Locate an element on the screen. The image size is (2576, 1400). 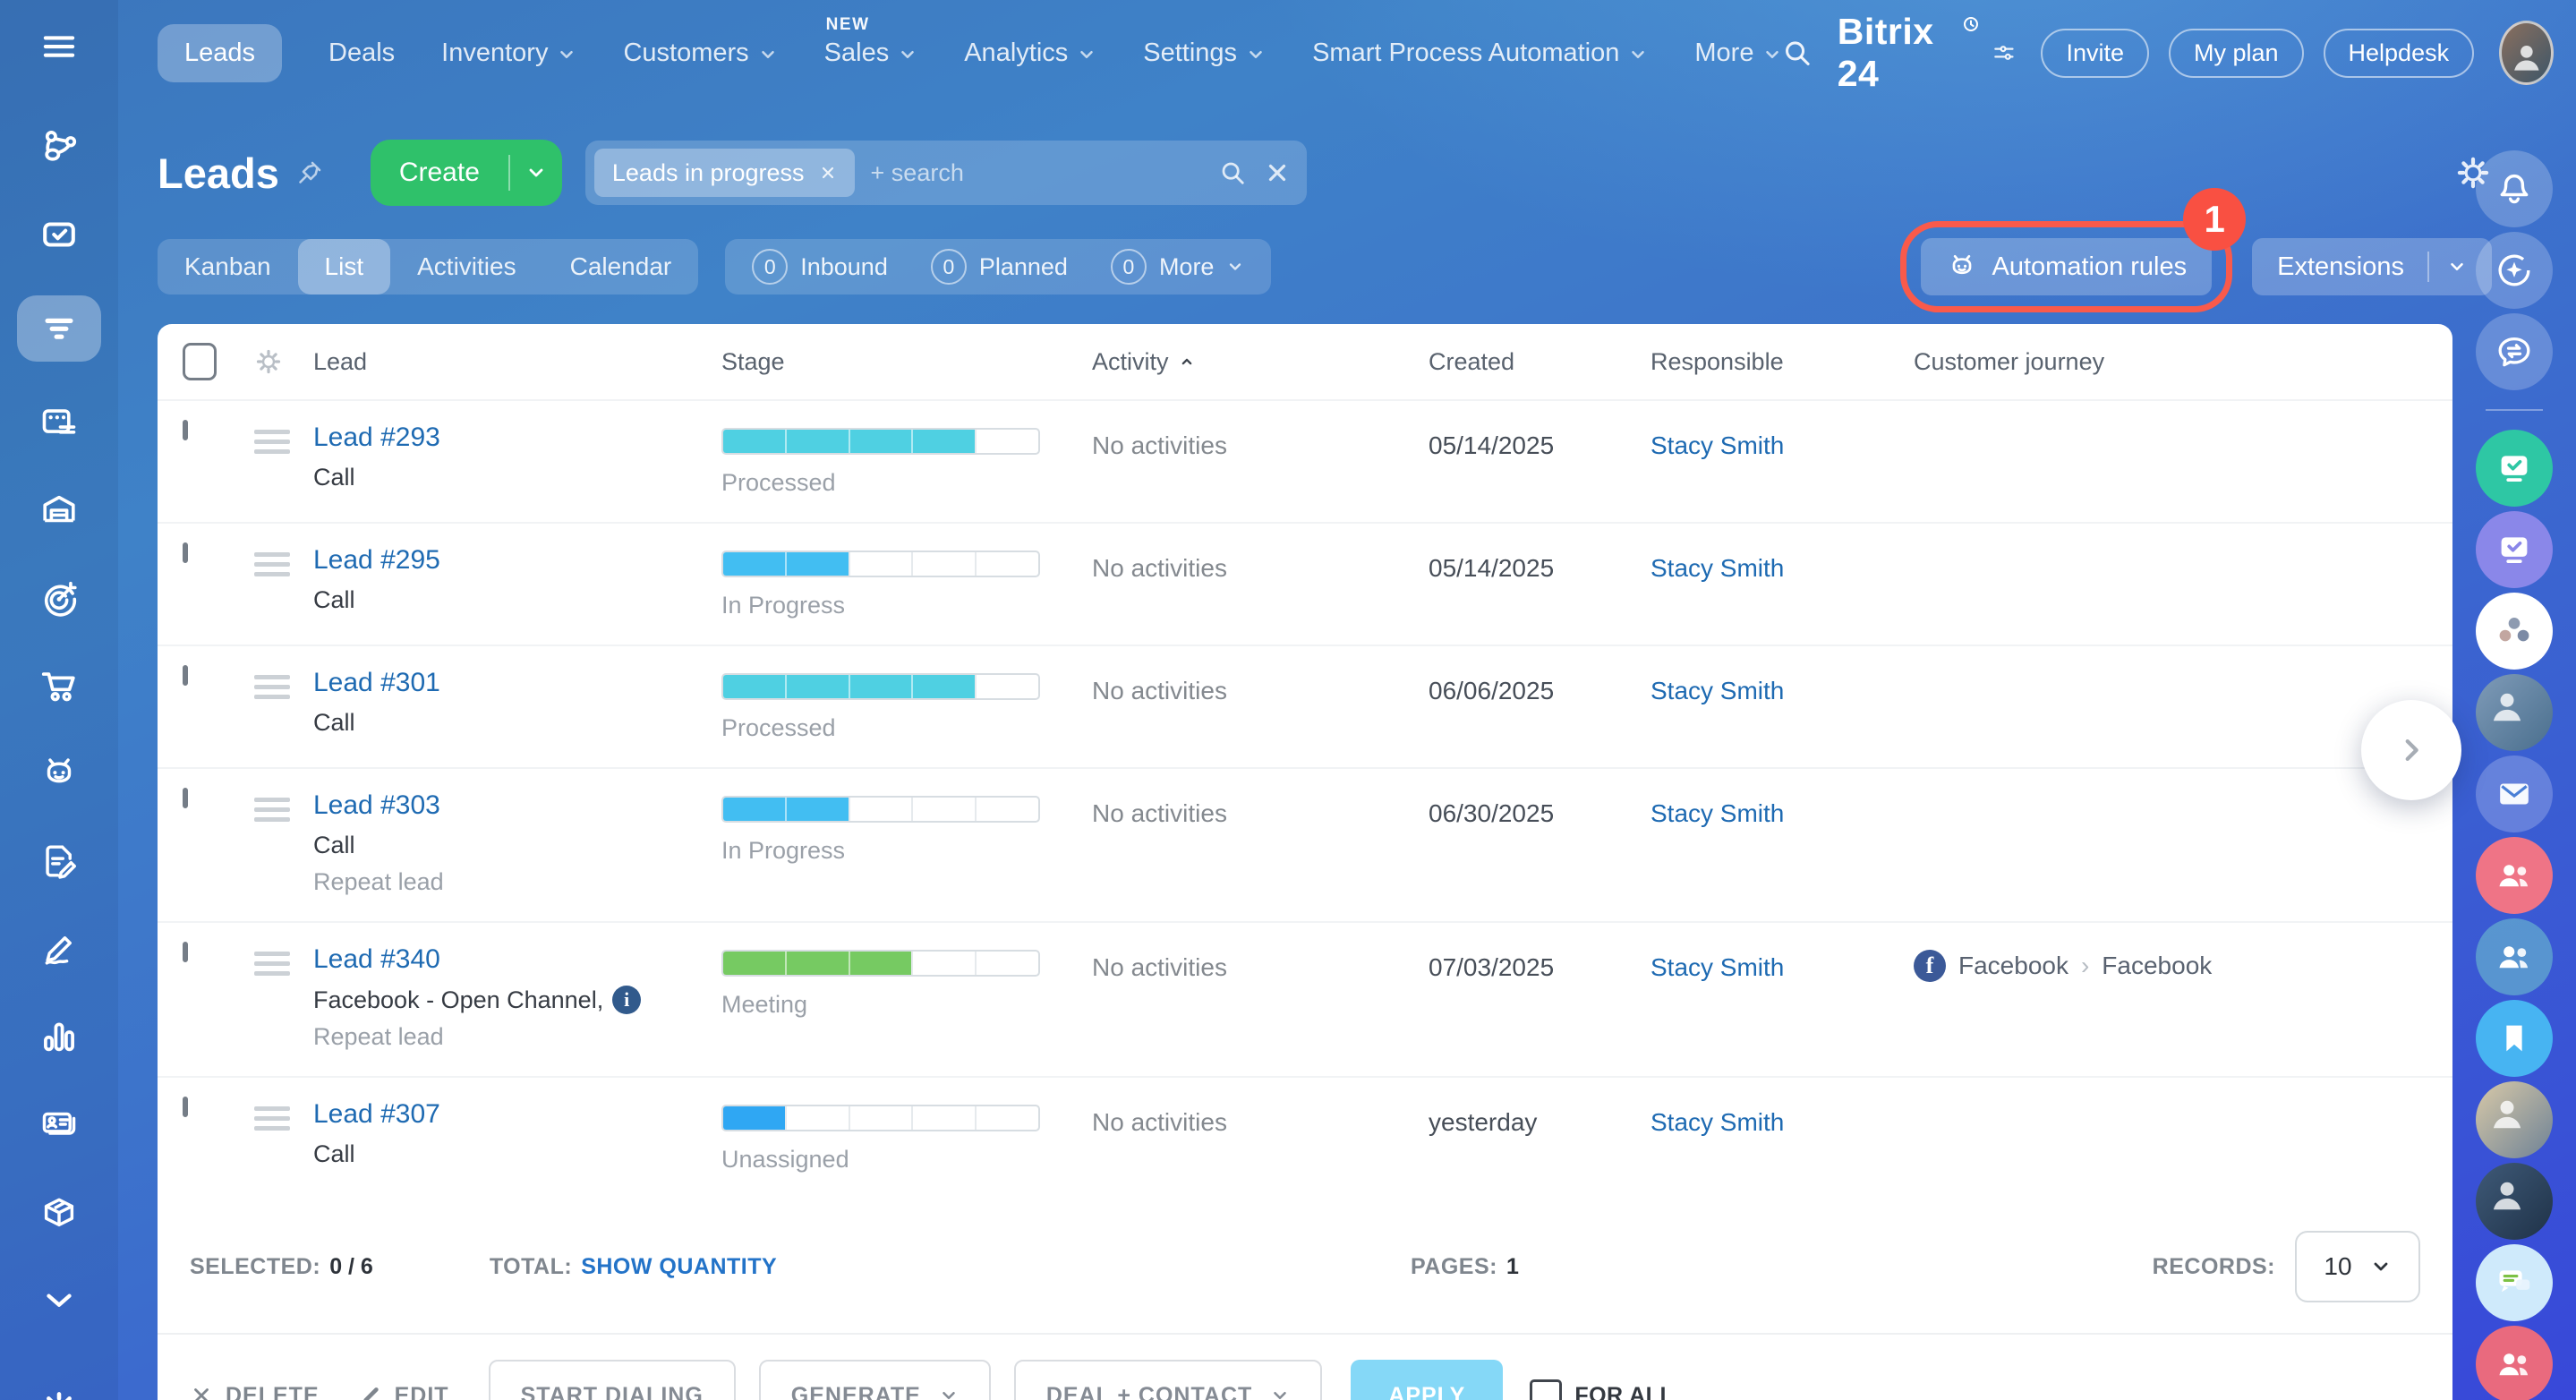
nav-item-more: More is located at coordinates (1738, 53).